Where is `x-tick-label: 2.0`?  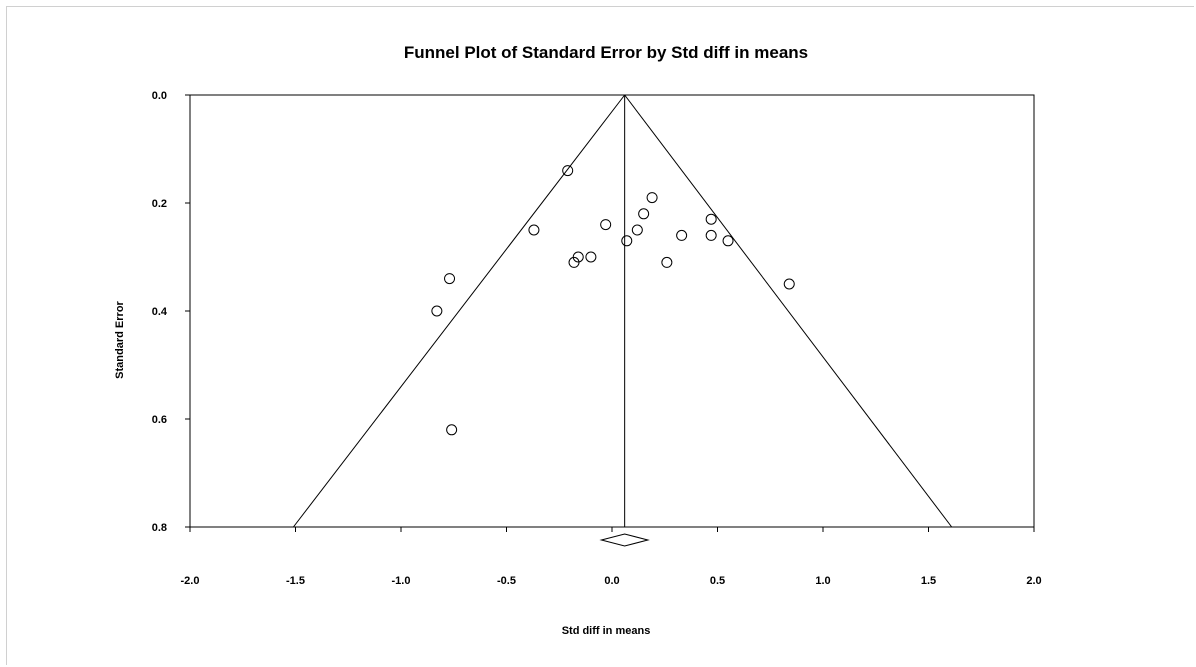
x-tick-label: 2.0 is located at coordinates (1033, 581).